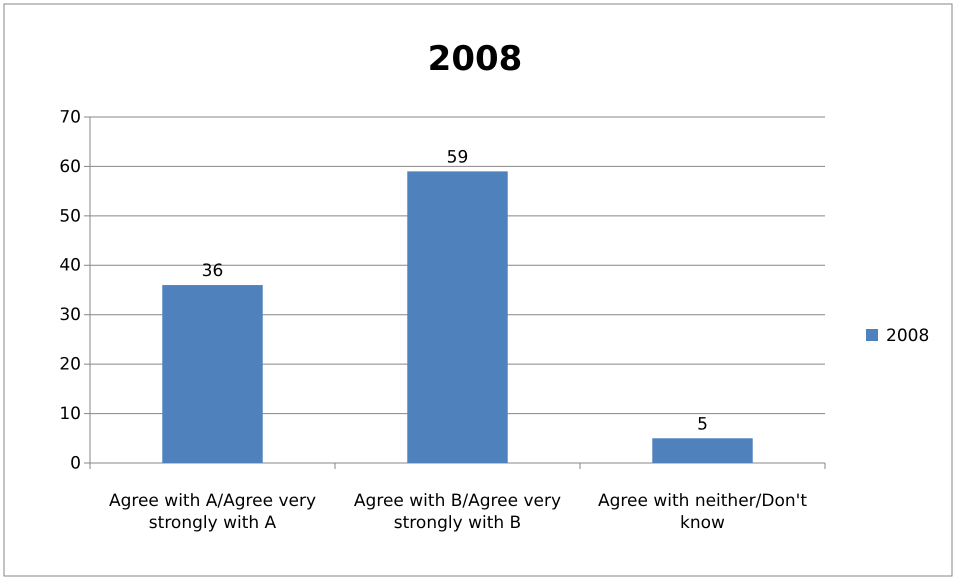 Image resolution: width=956 pixels, height=580 pixels. Describe the element at coordinates (457, 157) in the screenshot. I see `data-label: 59` at that location.